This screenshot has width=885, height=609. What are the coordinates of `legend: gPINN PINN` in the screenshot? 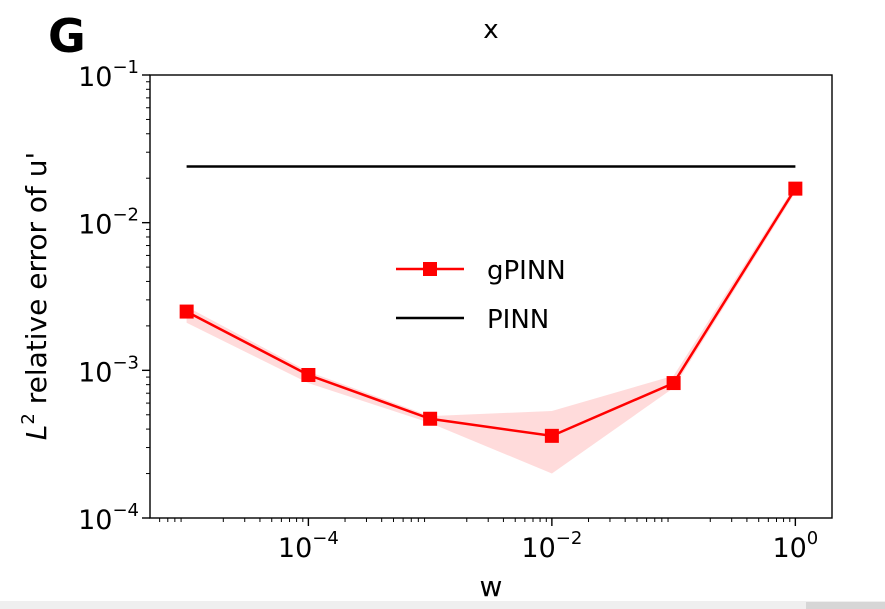 It's located at (481, 295).